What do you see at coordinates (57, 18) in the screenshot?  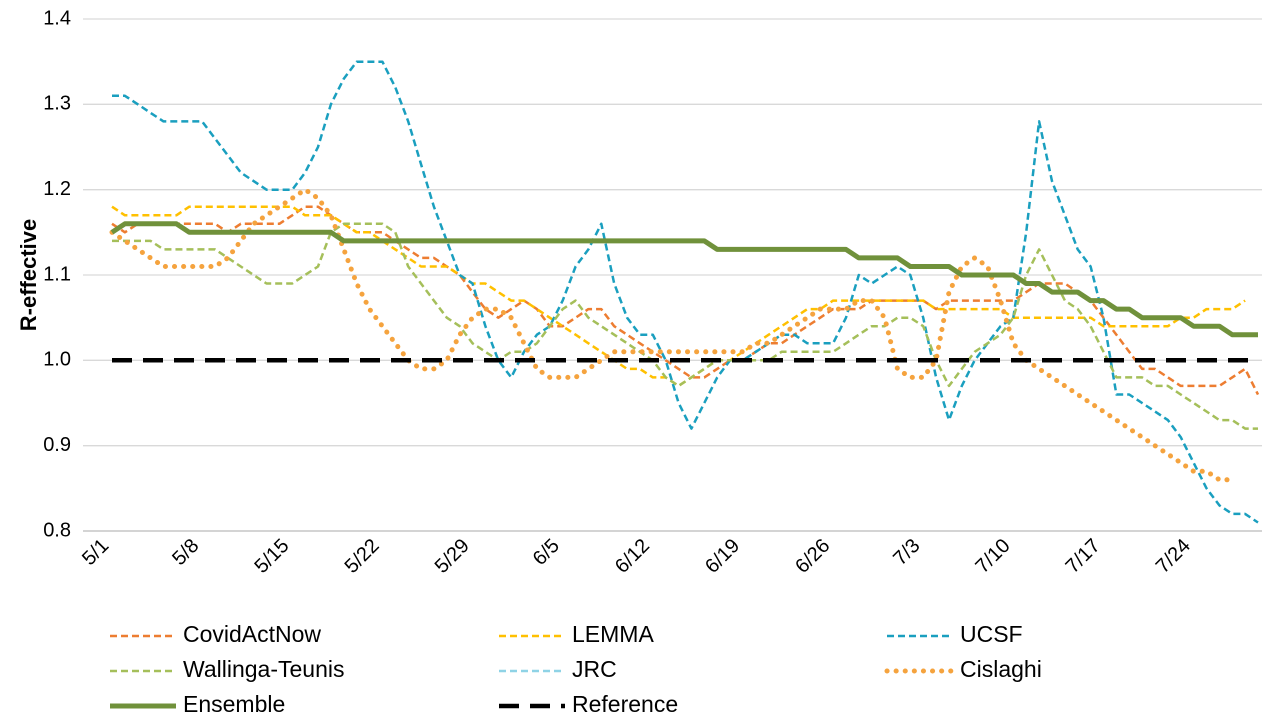 I see `y-tick-label: 1.4` at bounding box center [57, 18].